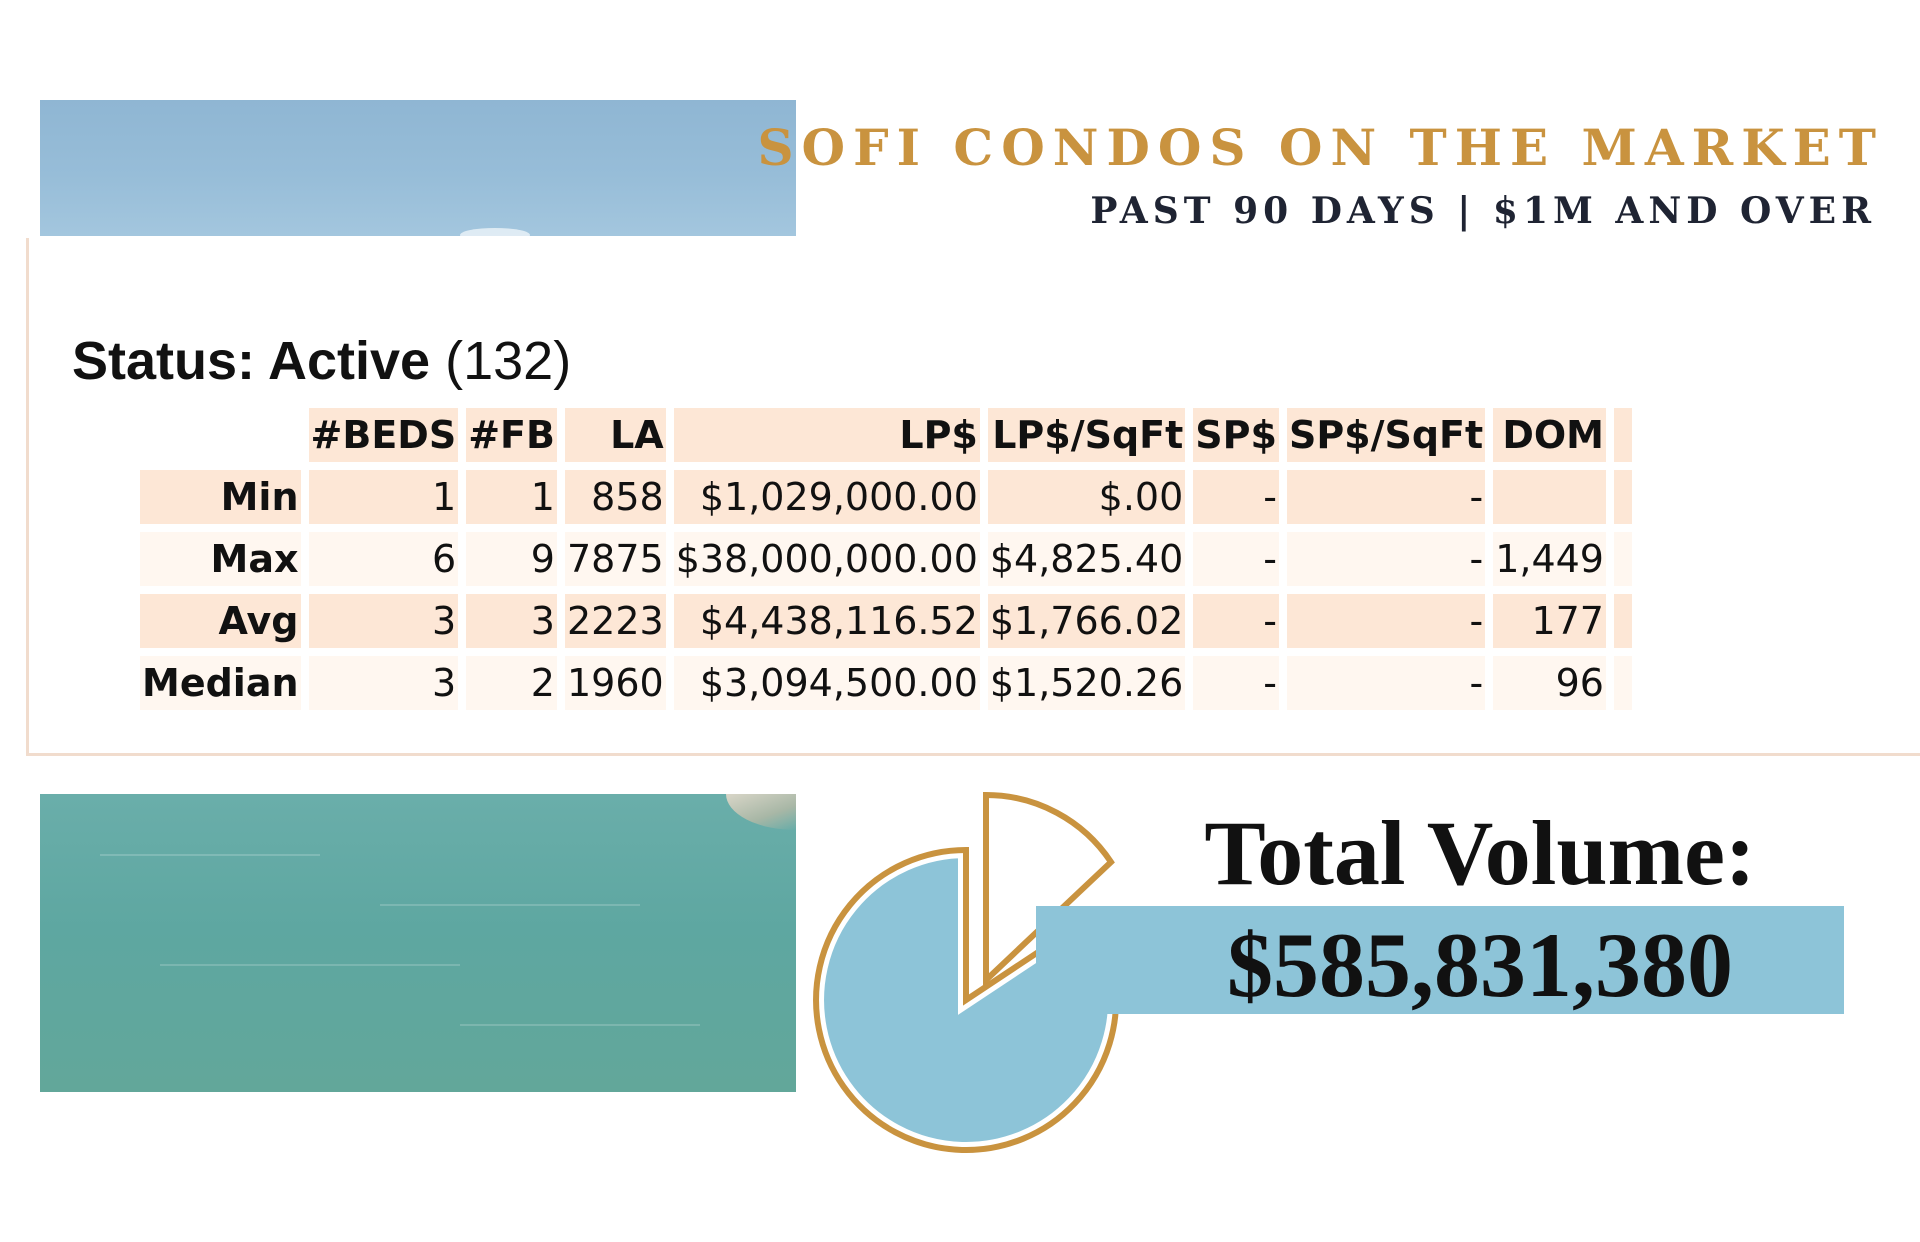 This screenshot has width=1920, height=1242. What do you see at coordinates (1549, 621) in the screenshot?
I see `table-cell: 177` at bounding box center [1549, 621].